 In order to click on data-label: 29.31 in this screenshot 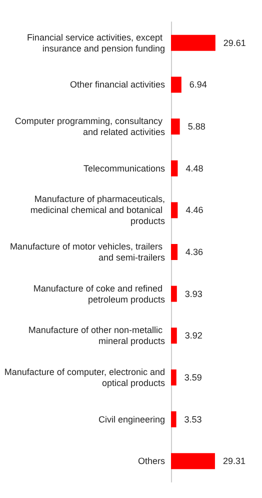, I will do `click(234, 461)`.